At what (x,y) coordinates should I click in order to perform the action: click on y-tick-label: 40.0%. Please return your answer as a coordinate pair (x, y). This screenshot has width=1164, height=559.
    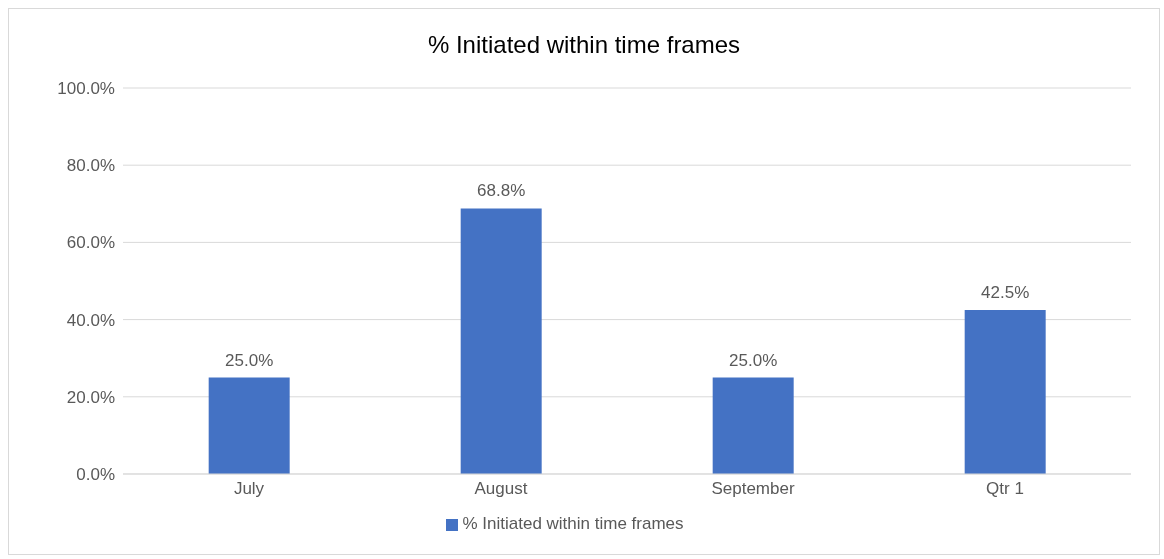
    Looking at the image, I should click on (90, 320).